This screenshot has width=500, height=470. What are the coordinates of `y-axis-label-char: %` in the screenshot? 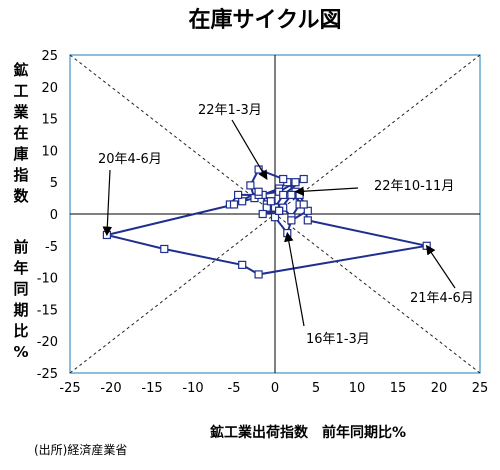 It's located at (20, 352).